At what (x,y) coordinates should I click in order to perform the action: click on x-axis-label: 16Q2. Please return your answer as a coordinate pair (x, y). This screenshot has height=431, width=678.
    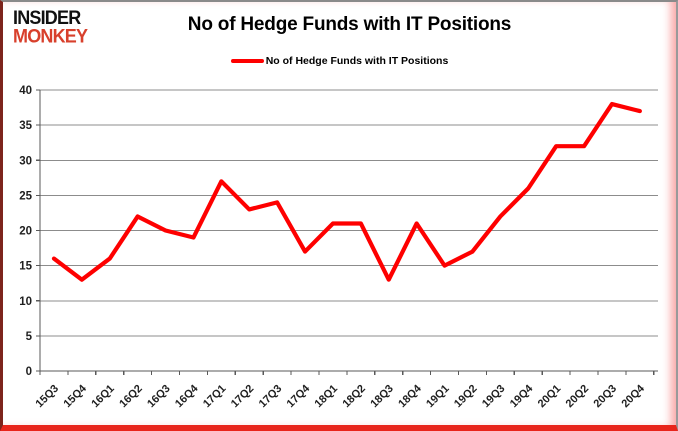
    Looking at the image, I should click on (131, 397).